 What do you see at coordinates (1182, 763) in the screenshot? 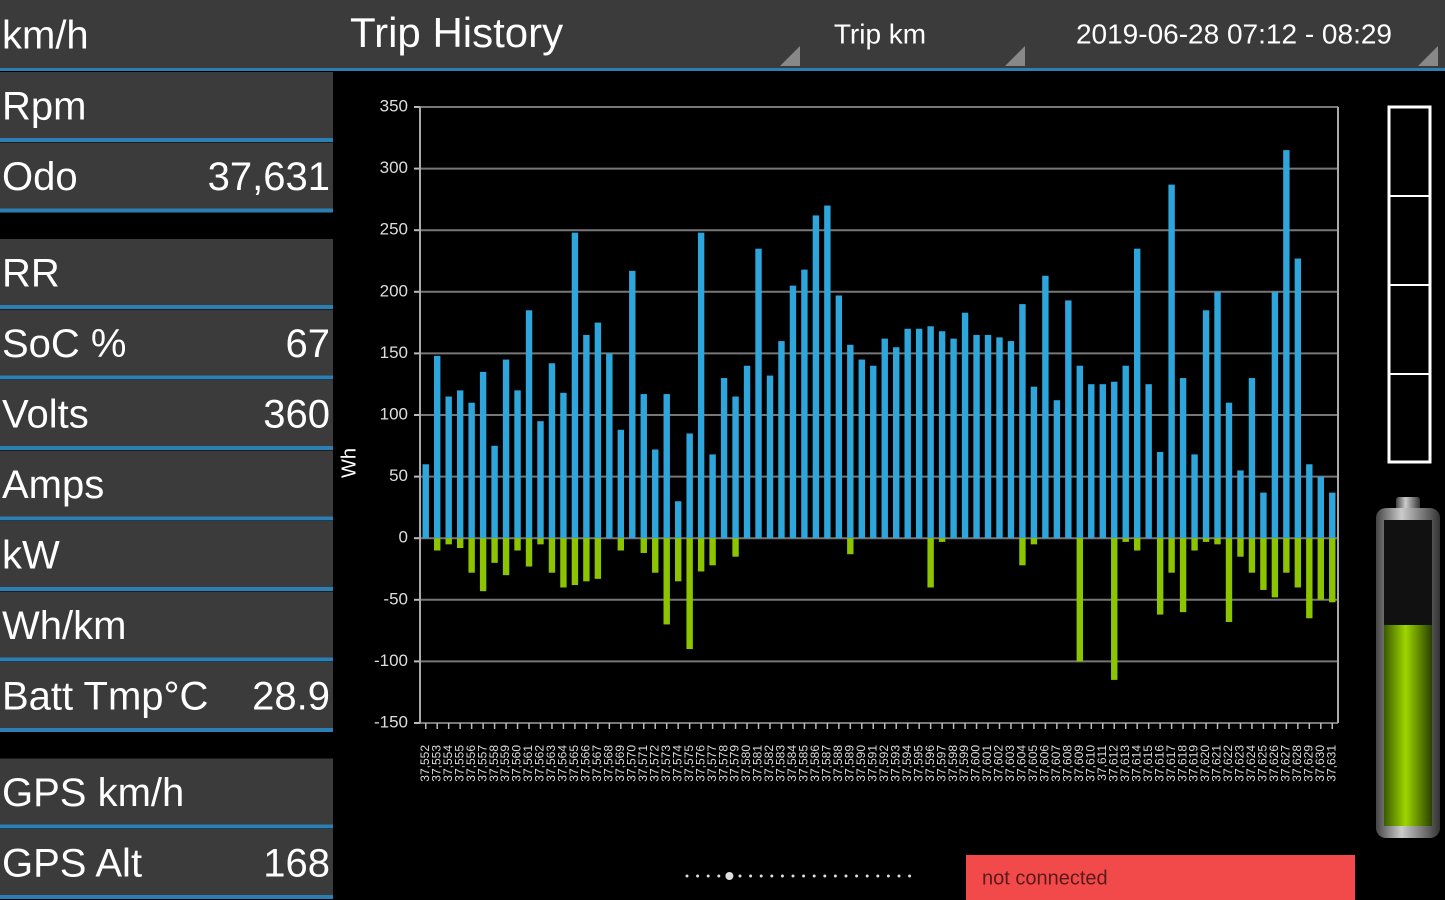
I see `x-tick-label: 37,618` at bounding box center [1182, 763].